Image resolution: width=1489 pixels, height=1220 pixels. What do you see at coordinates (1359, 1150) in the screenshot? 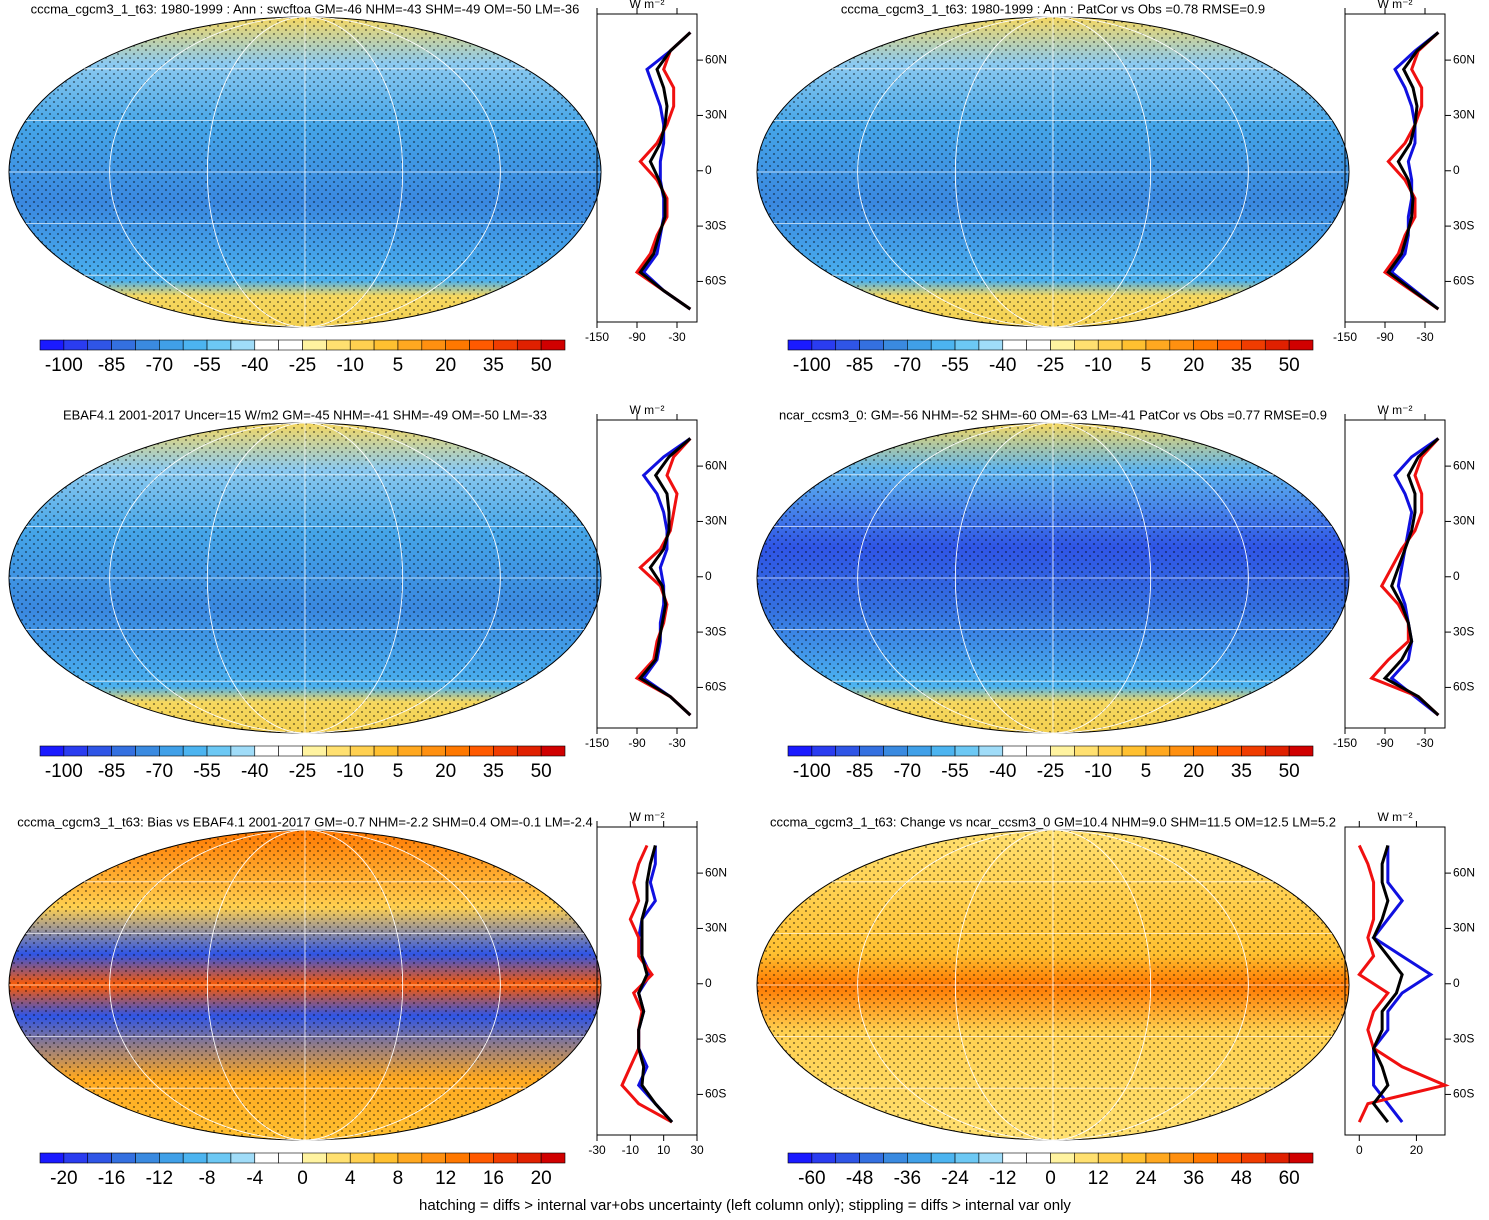
I see `x-tick-label: 0` at bounding box center [1359, 1150].